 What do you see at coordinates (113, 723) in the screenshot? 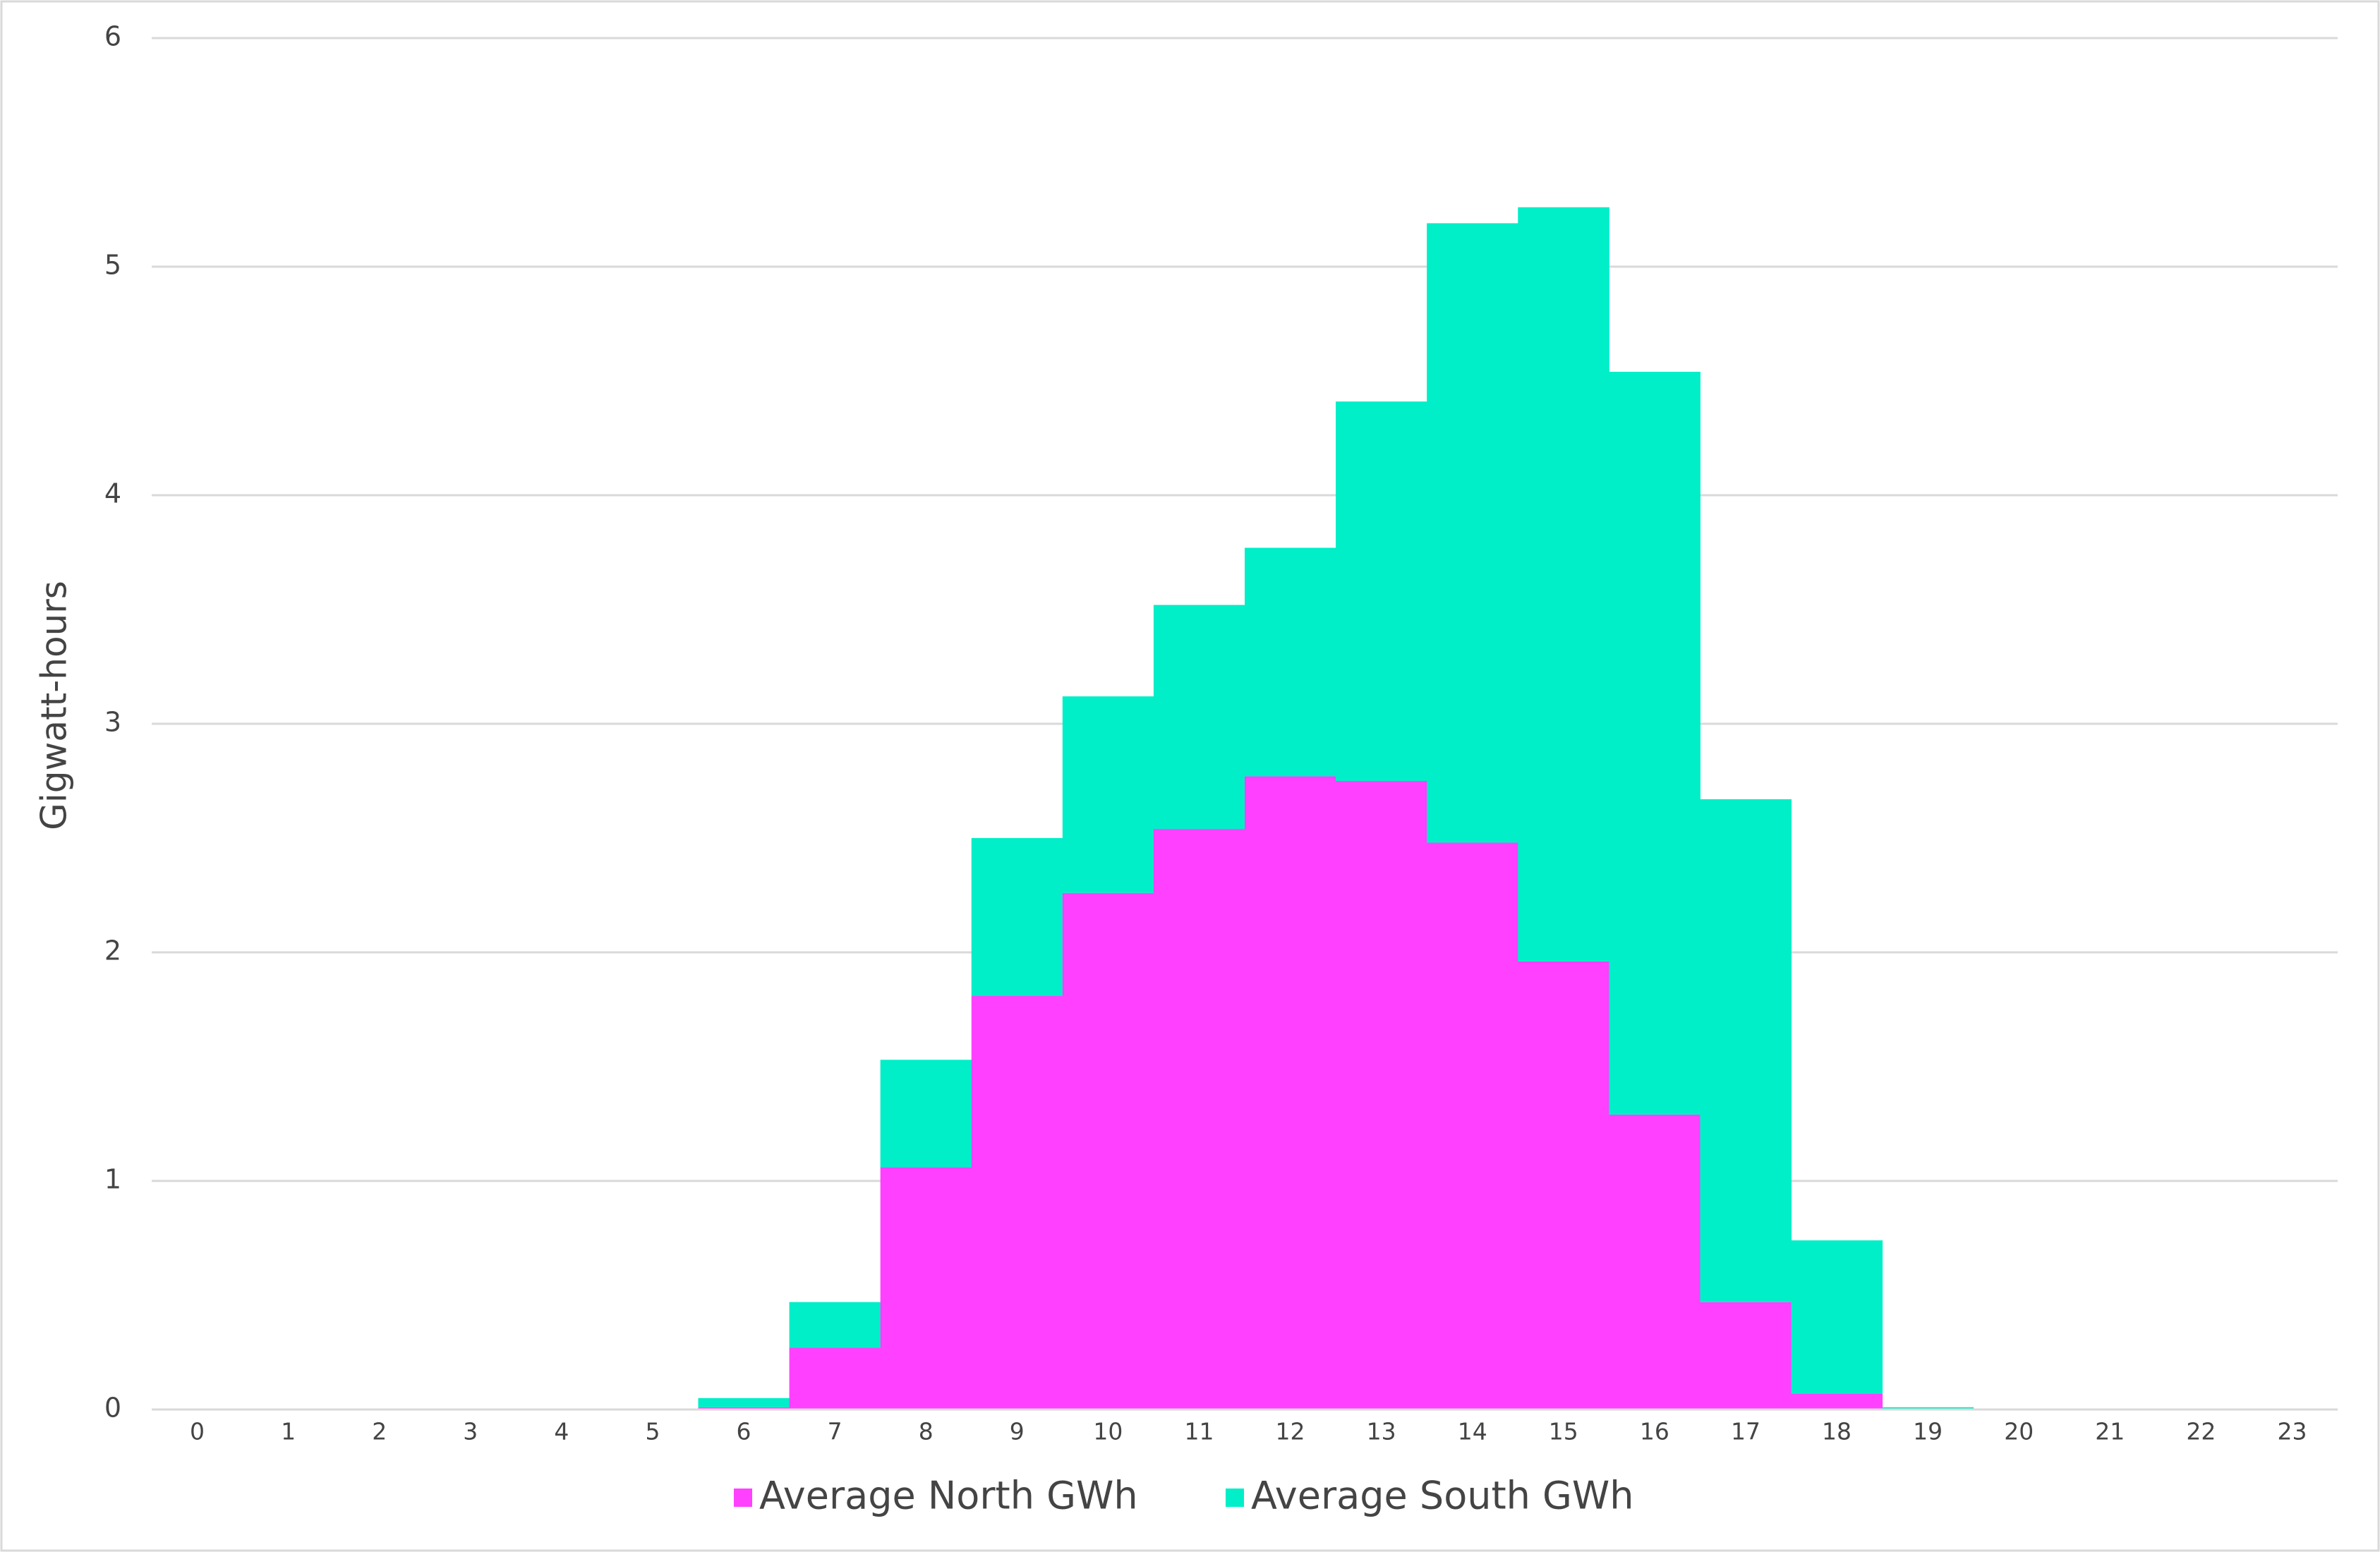
I see `y-tick-label: 3` at bounding box center [113, 723].